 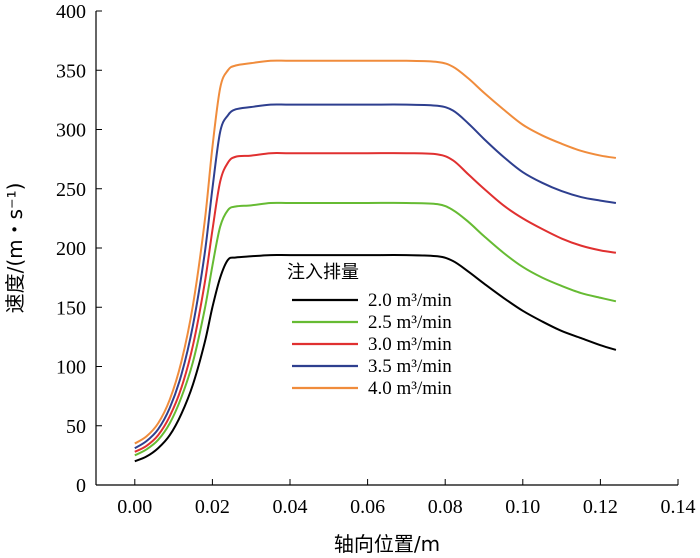 What do you see at coordinates (323, 272) in the screenshot?
I see `legend-title: 注入排量` at bounding box center [323, 272].